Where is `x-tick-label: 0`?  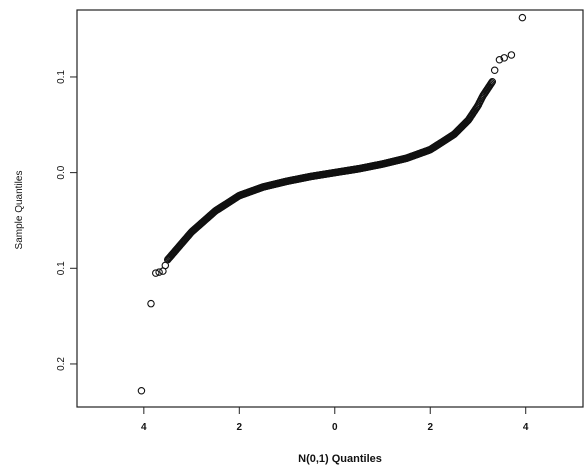 x-tick-label: 0 is located at coordinates (335, 427).